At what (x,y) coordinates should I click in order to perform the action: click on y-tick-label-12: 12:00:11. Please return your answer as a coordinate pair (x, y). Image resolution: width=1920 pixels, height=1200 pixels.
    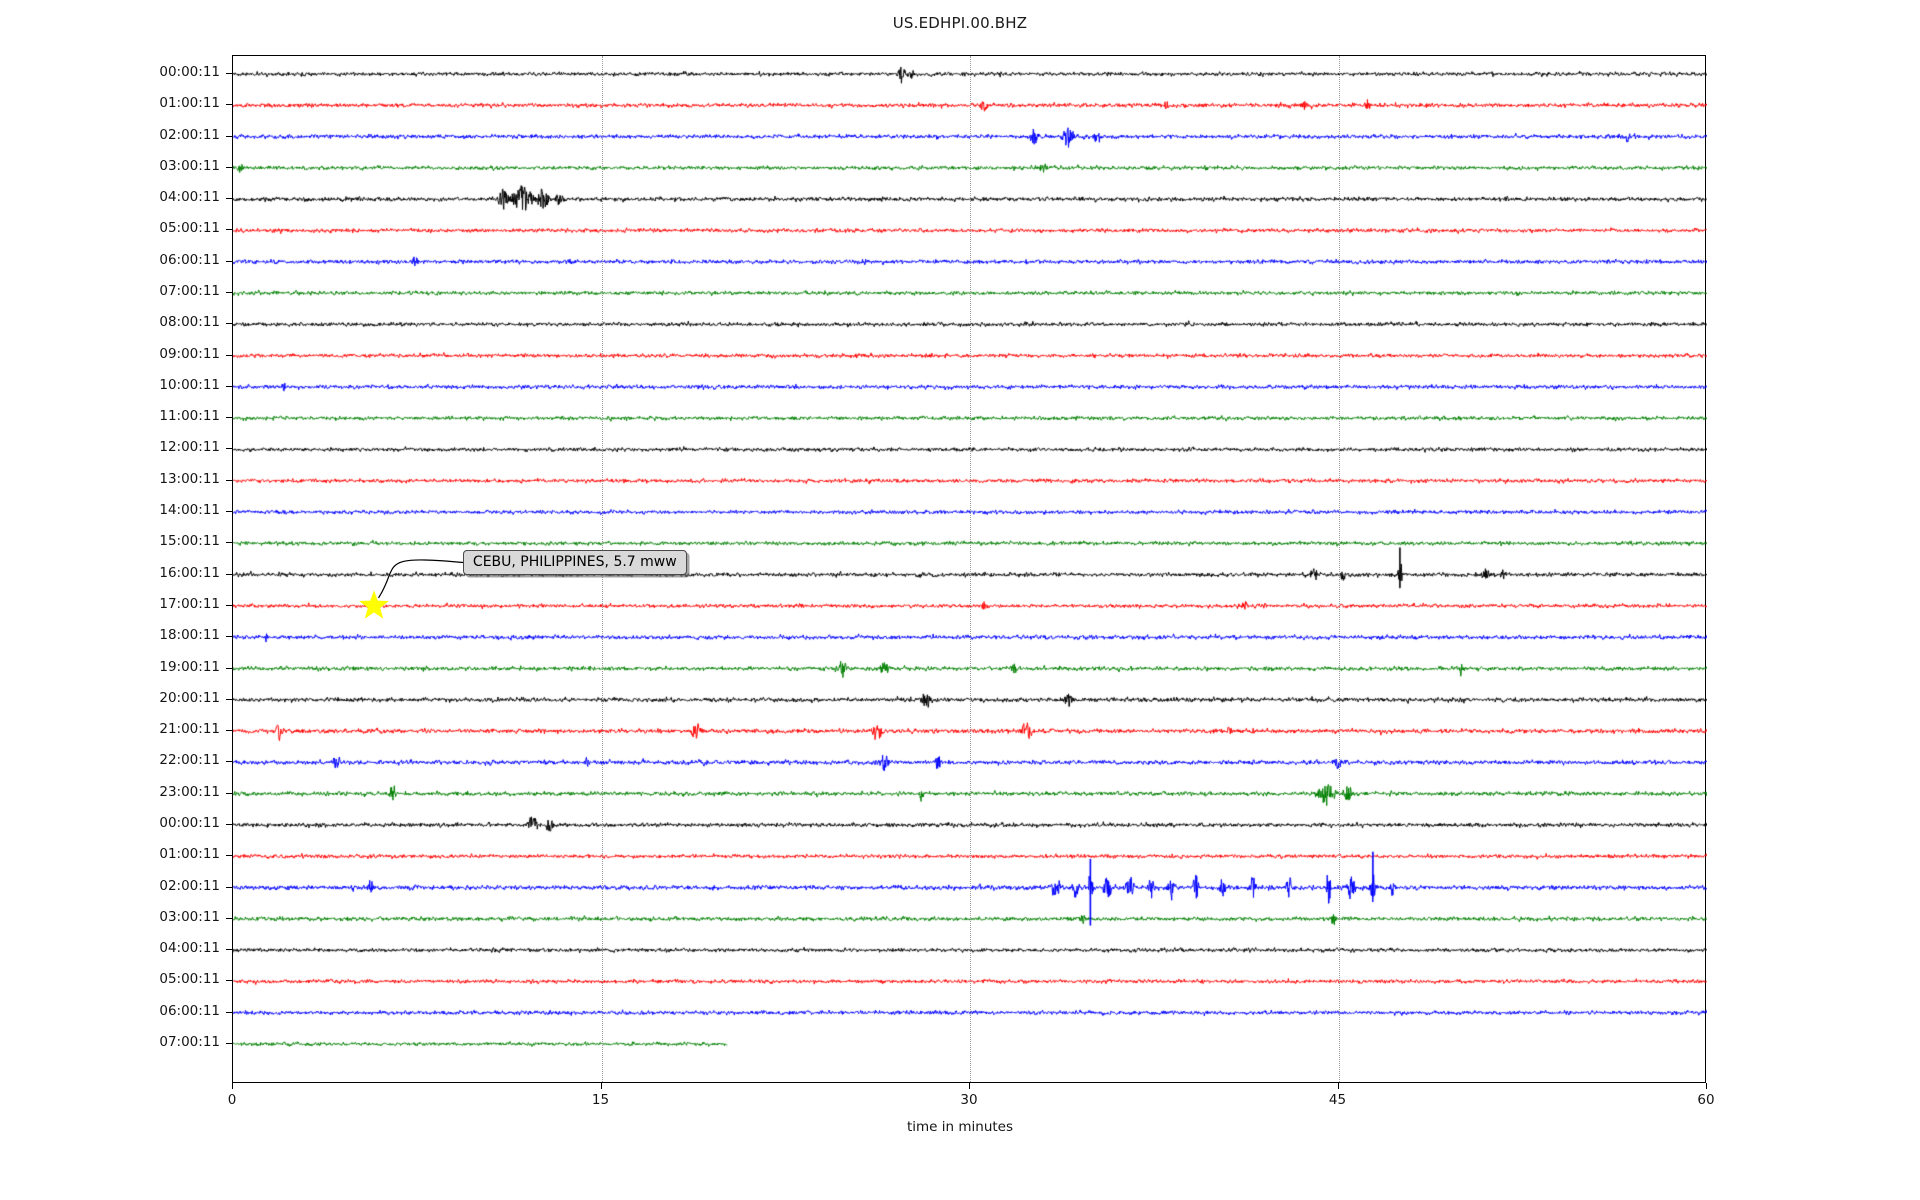
    Looking at the image, I should click on (189, 447).